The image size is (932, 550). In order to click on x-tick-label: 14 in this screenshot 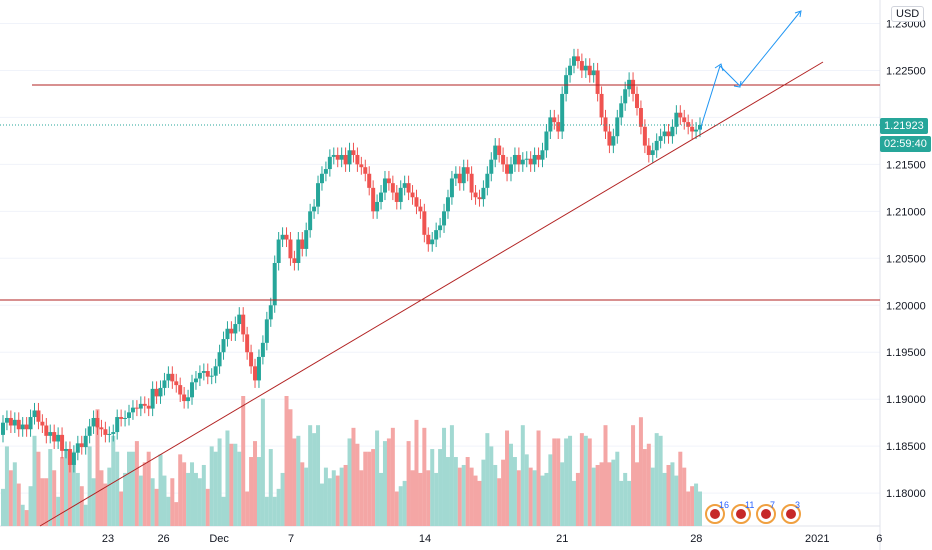, I will do `click(425, 539)`.